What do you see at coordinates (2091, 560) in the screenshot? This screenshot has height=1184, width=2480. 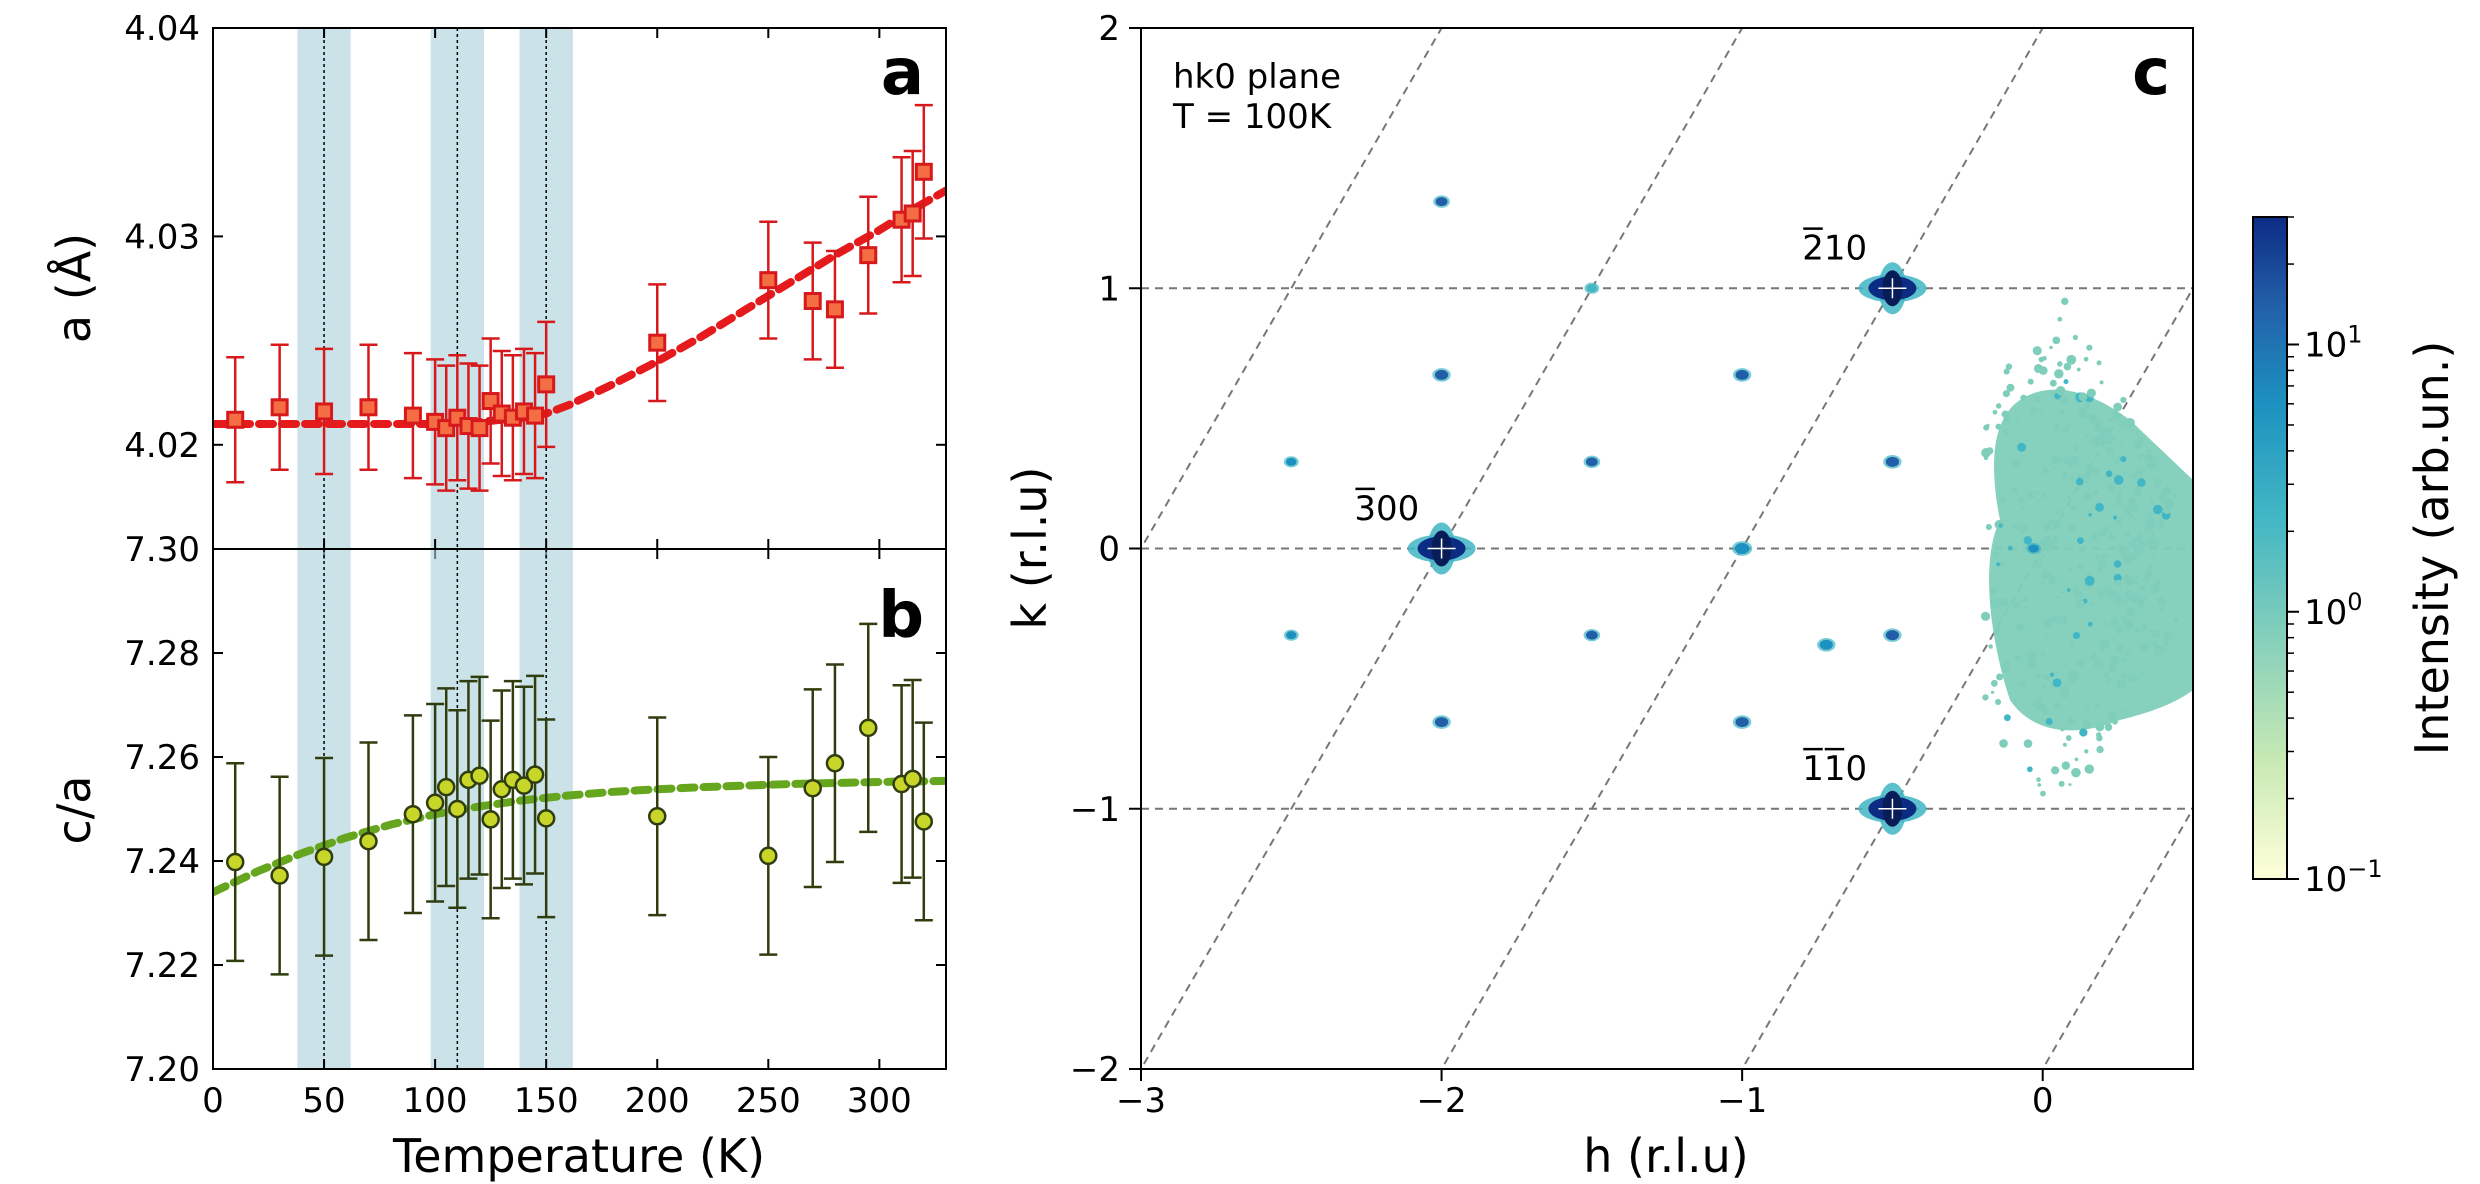 I see `diffuse-region` at bounding box center [2091, 560].